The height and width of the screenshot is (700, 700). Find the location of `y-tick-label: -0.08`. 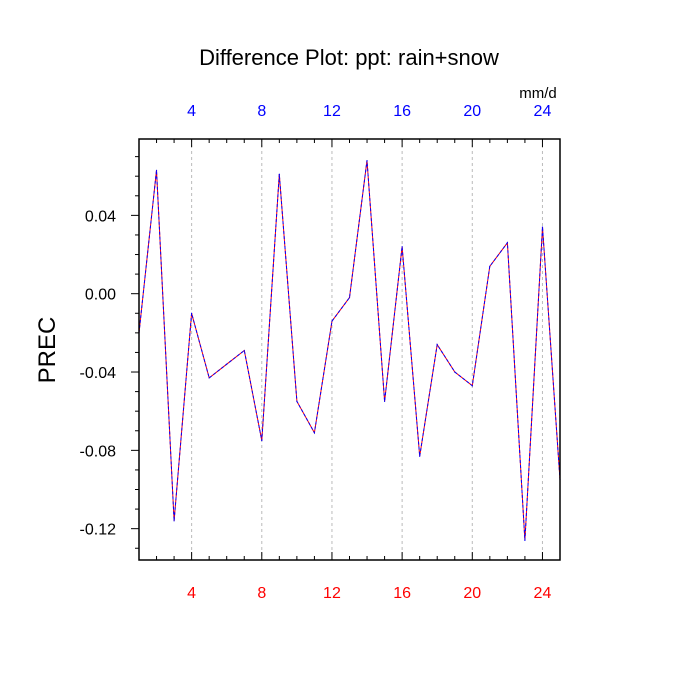

y-tick-label: -0.08 is located at coordinates (98, 451).